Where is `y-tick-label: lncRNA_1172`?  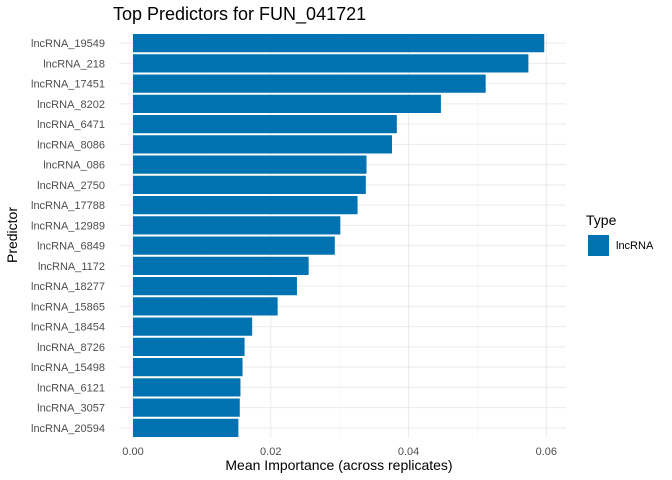 y-tick-label: lncRNA_1172 is located at coordinates (71, 267).